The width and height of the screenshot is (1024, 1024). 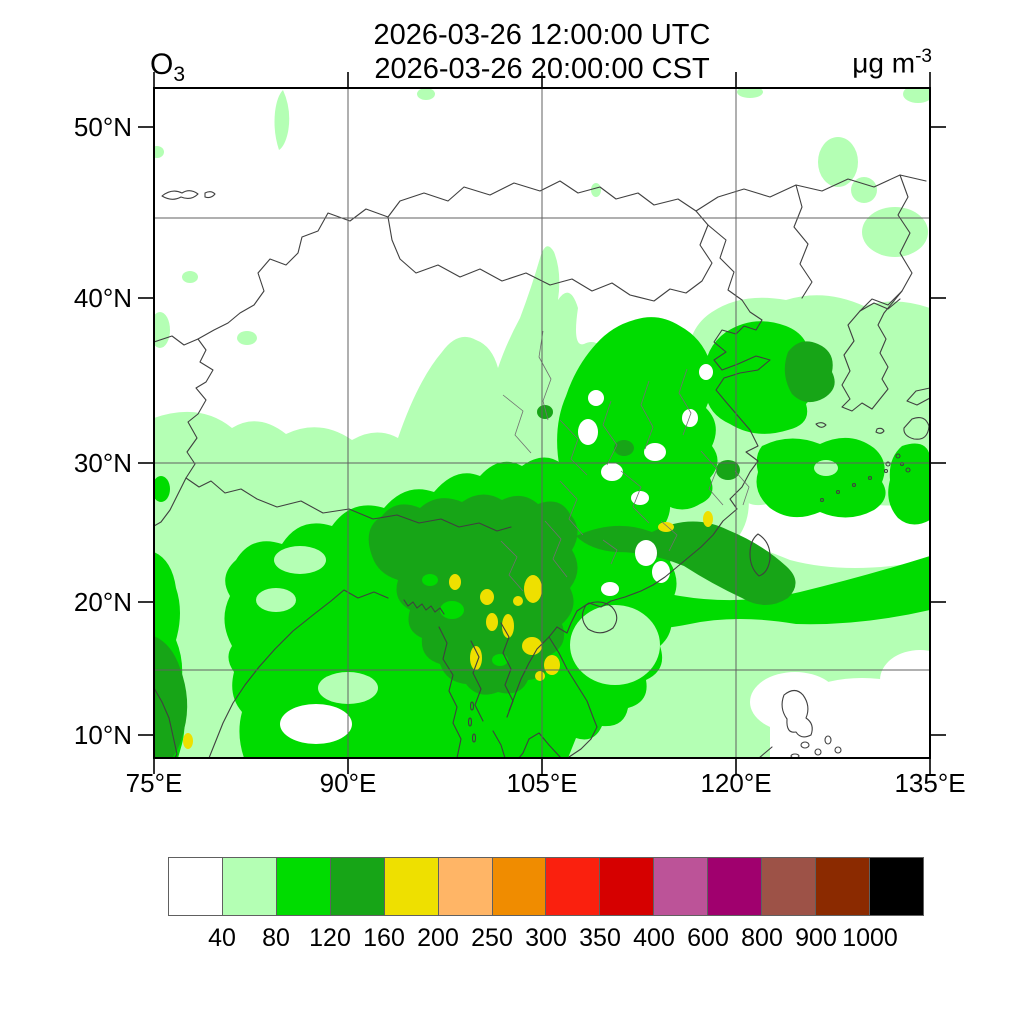 What do you see at coordinates (179, 74) in the screenshot?
I see `species-subscript: 3` at bounding box center [179, 74].